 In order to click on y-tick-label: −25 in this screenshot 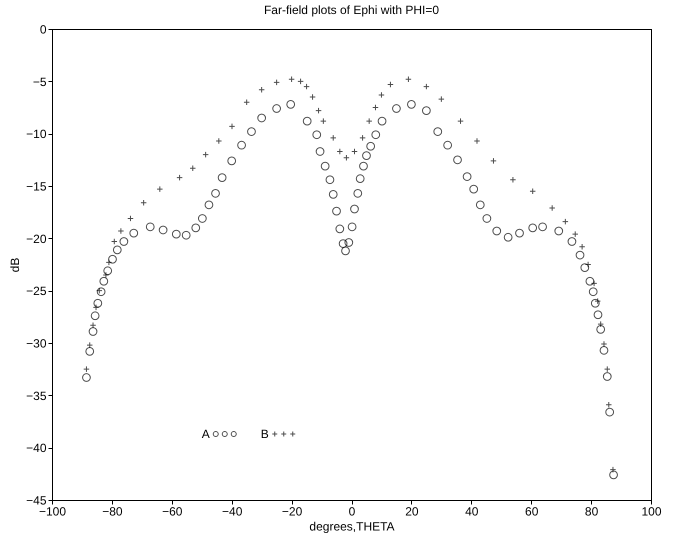, I will do `click(36, 291)`.